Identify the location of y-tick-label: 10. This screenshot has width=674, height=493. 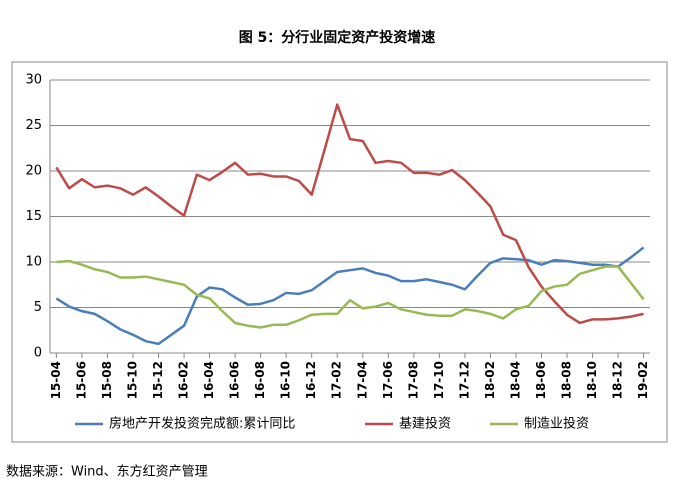
(33, 262).